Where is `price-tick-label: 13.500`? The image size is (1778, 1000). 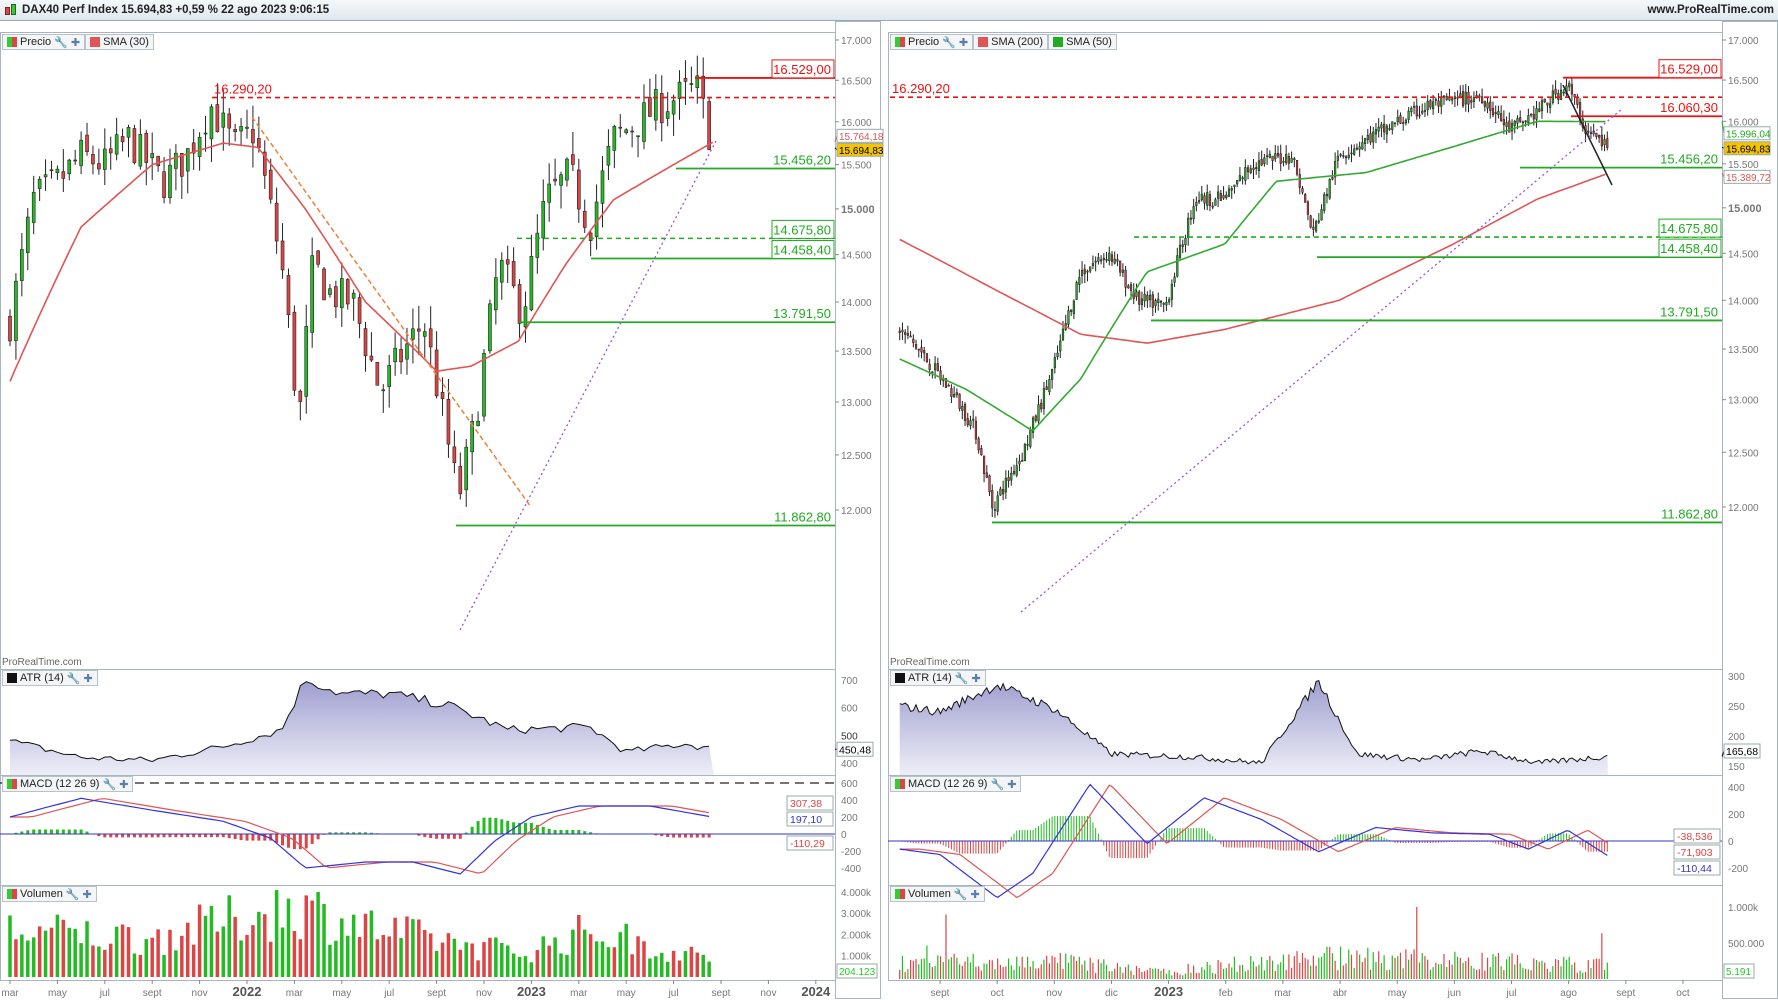 price-tick-label: 13.500 is located at coordinates (856, 352).